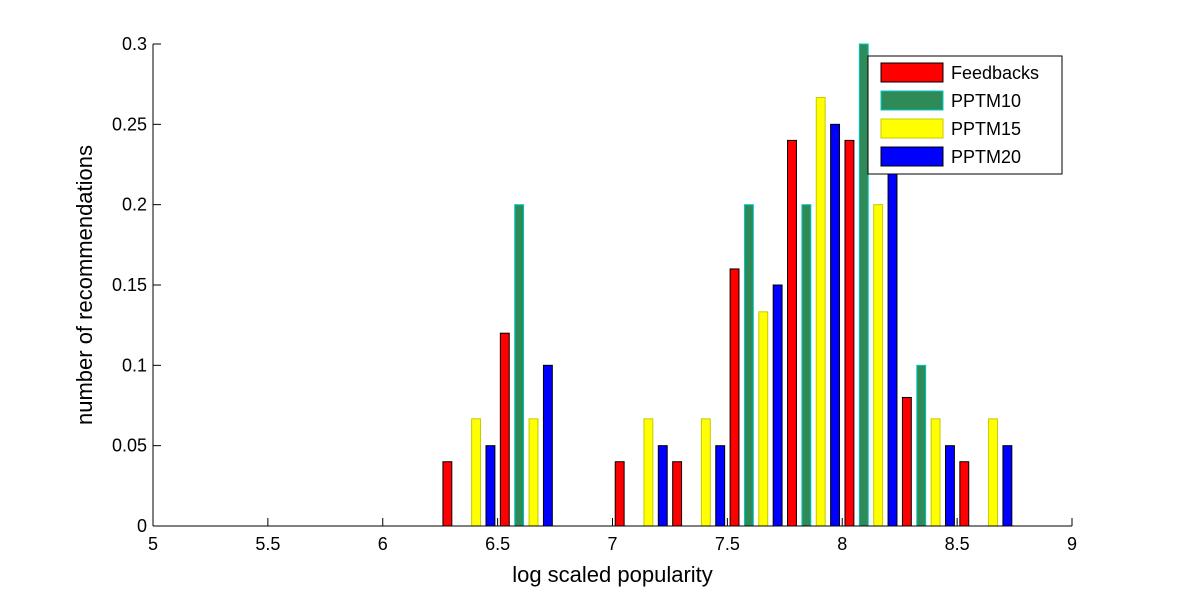  Describe the element at coordinates (129, 446) in the screenshot. I see `y-tick-label: 0.05` at that location.